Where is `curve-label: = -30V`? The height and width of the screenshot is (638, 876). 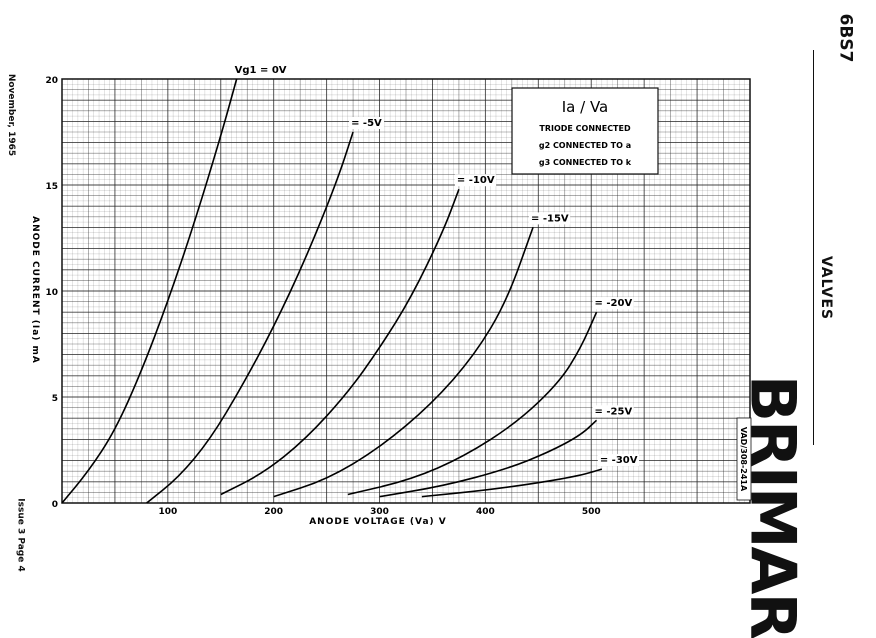
curve-label: = -30V is located at coordinates (619, 460).